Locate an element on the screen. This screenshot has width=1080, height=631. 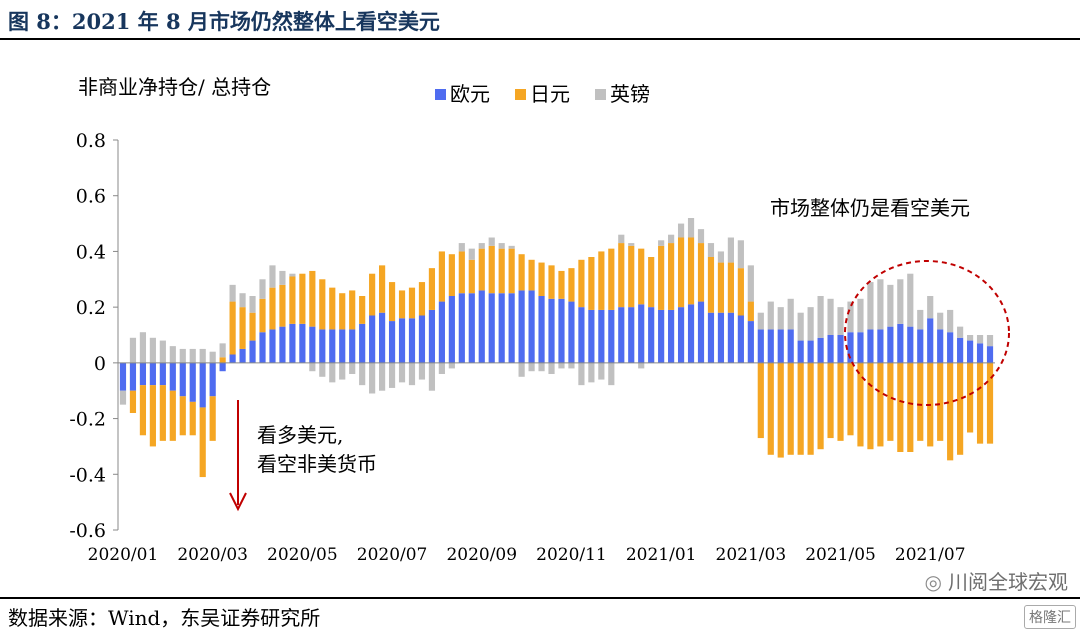
x-tick-label: 2020/09 is located at coordinates (481, 555).